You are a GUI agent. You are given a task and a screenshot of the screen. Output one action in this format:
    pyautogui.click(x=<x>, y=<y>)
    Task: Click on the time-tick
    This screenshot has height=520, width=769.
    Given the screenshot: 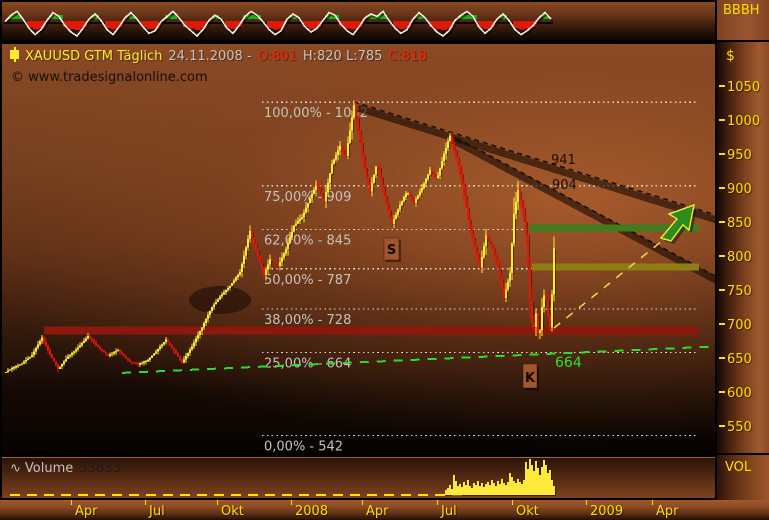 What is the action you would take?
    pyautogui.click(x=217, y=502)
    